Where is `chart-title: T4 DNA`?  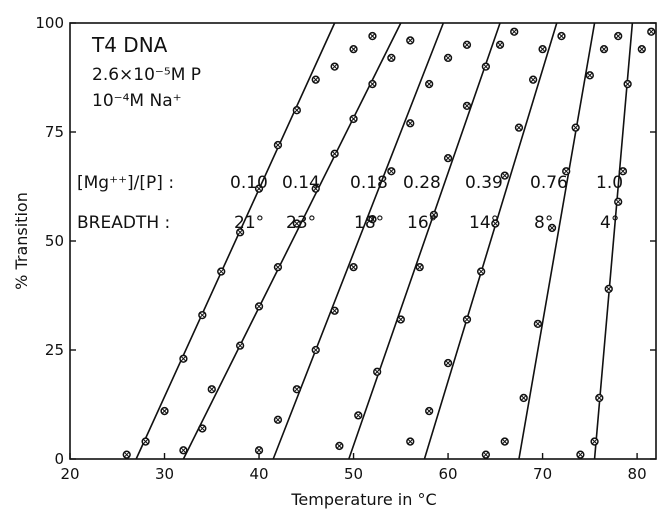 chart-title: T4 DNA is located at coordinates (129, 45).